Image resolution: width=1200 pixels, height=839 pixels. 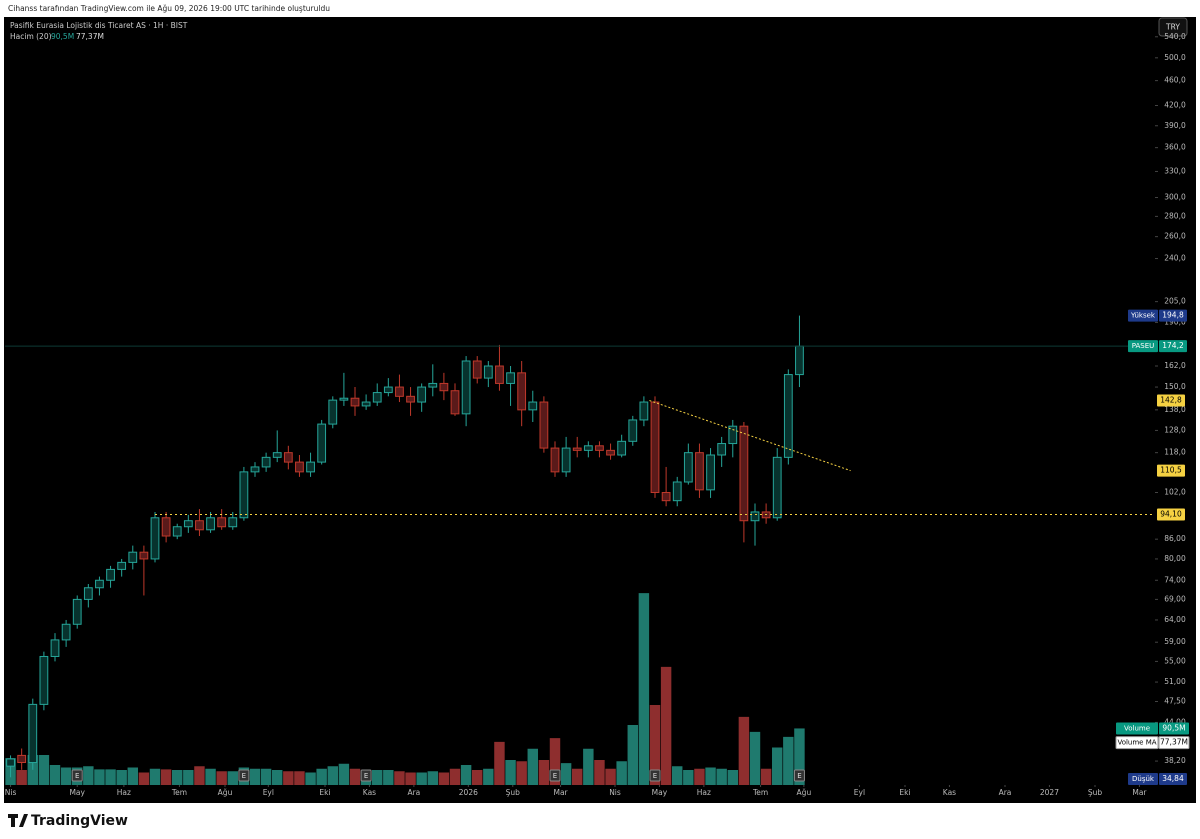 I want to click on x-tick-label: 2027, so click(x=1049, y=792).